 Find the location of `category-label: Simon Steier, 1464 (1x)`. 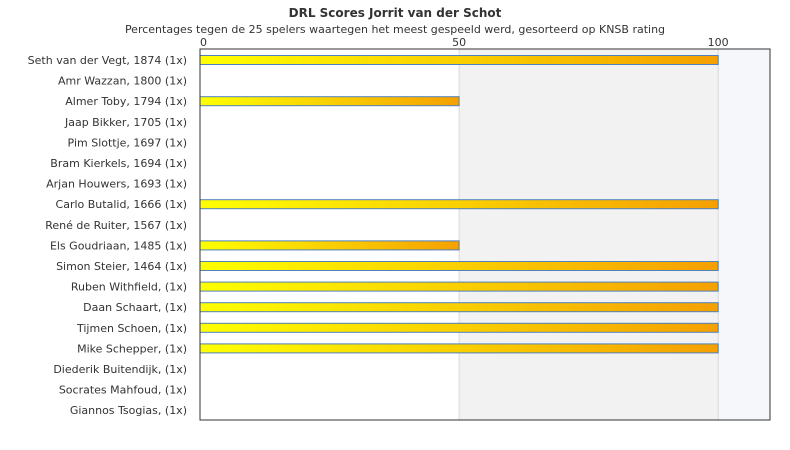

category-label: Simon Steier, 1464 (1x) is located at coordinates (121, 266).